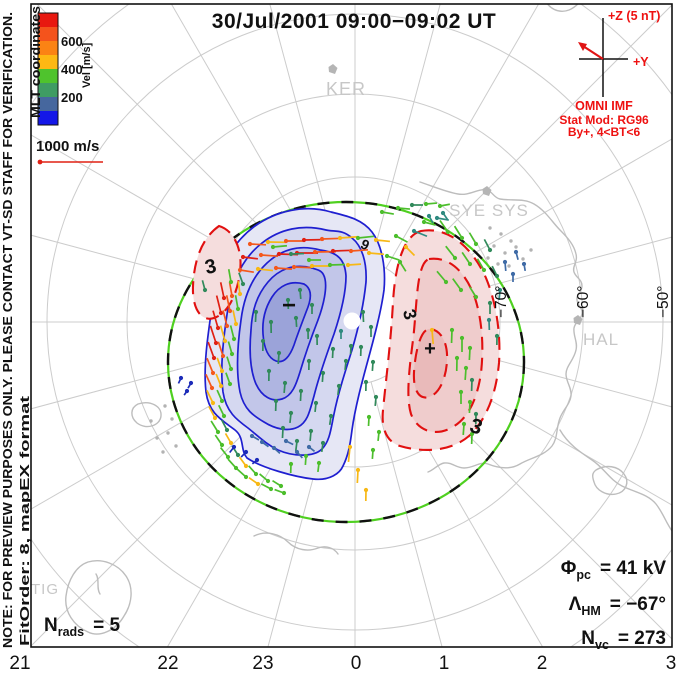 The width and height of the screenshot is (680, 674). I want to click on imf-y-label: +Y, so click(641, 62).